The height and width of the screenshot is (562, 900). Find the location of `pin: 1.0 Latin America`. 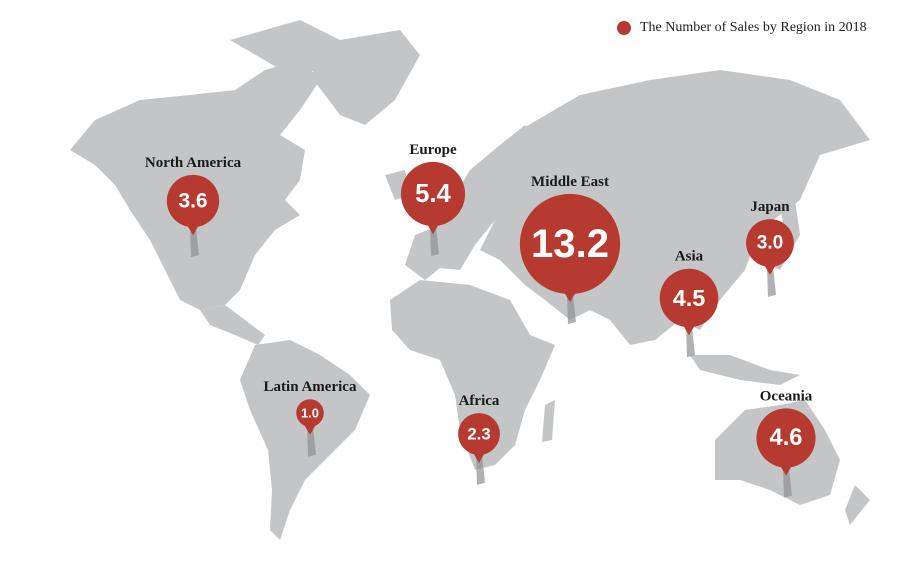

pin: 1.0 Latin America is located at coordinates (310, 418).